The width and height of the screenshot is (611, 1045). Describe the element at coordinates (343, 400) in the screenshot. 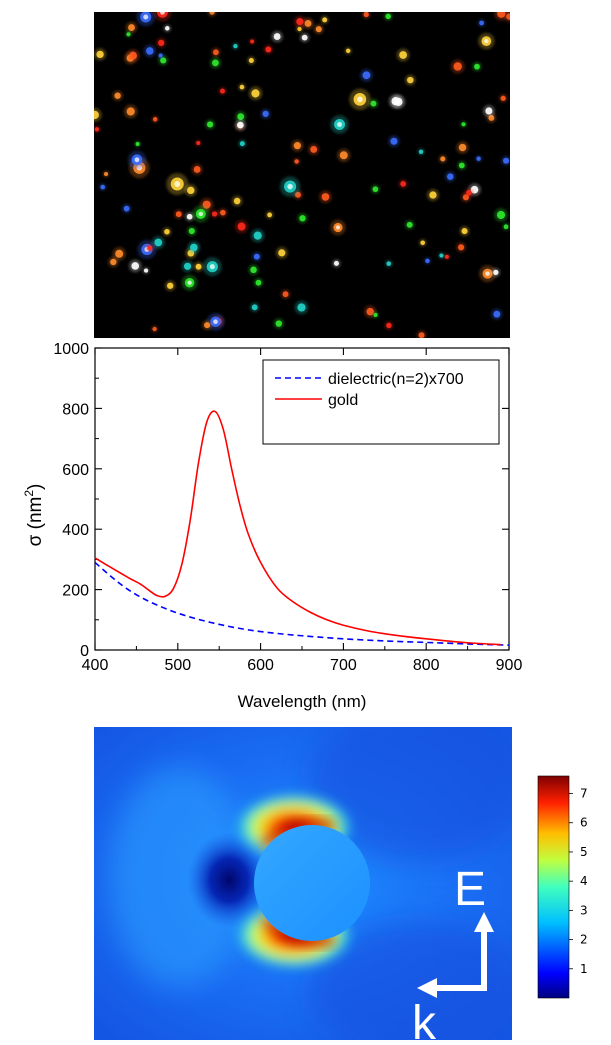

I see `legend-label-gold: gold` at that location.